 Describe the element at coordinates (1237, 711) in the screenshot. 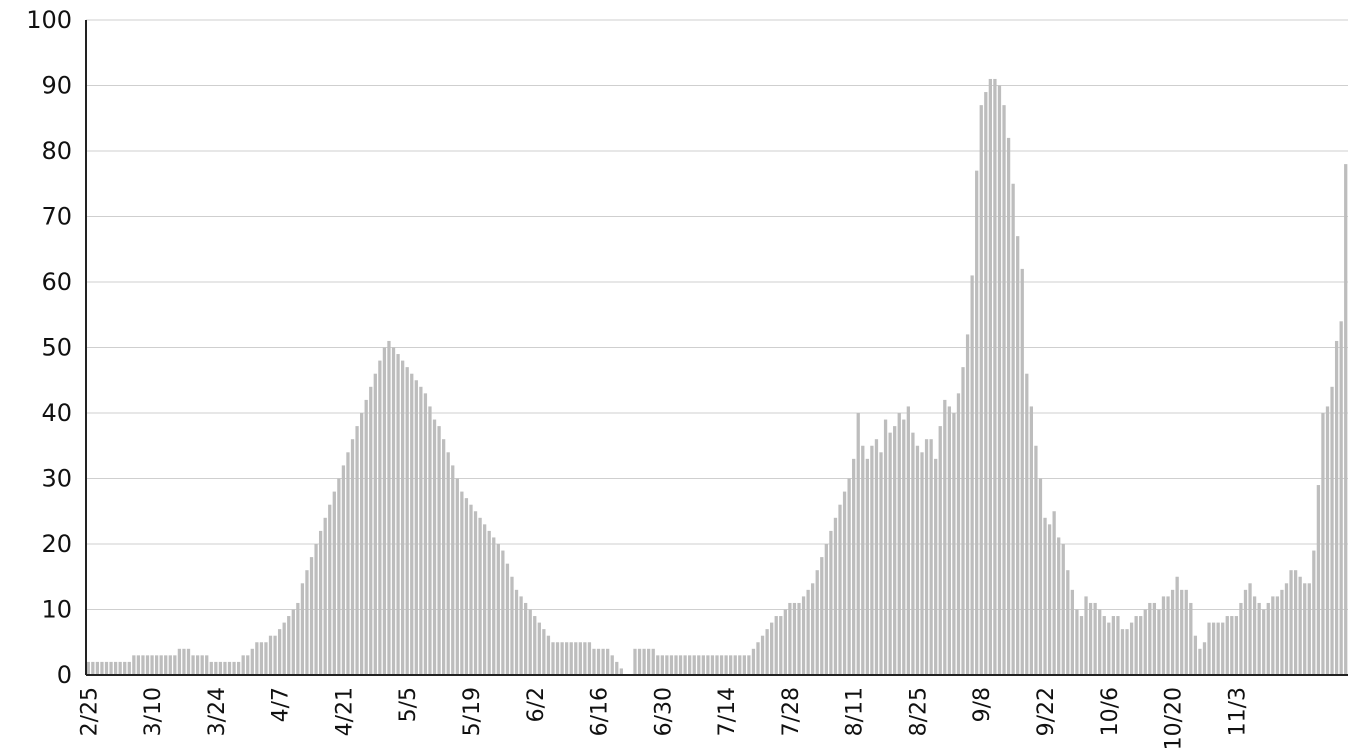

I see `x-tick-label: 11/3` at that location.